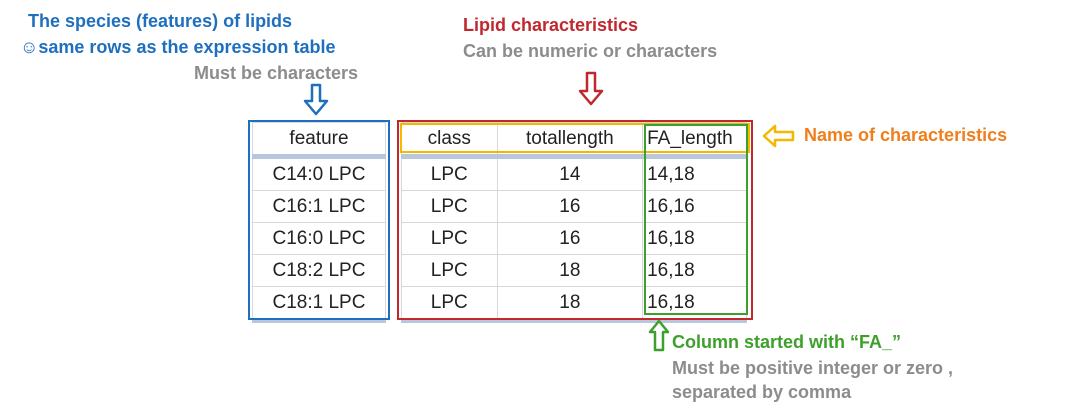 The image size is (1085, 414). What do you see at coordinates (694, 173) in the screenshot?
I see `fa-length-cell: 14,18` at bounding box center [694, 173].